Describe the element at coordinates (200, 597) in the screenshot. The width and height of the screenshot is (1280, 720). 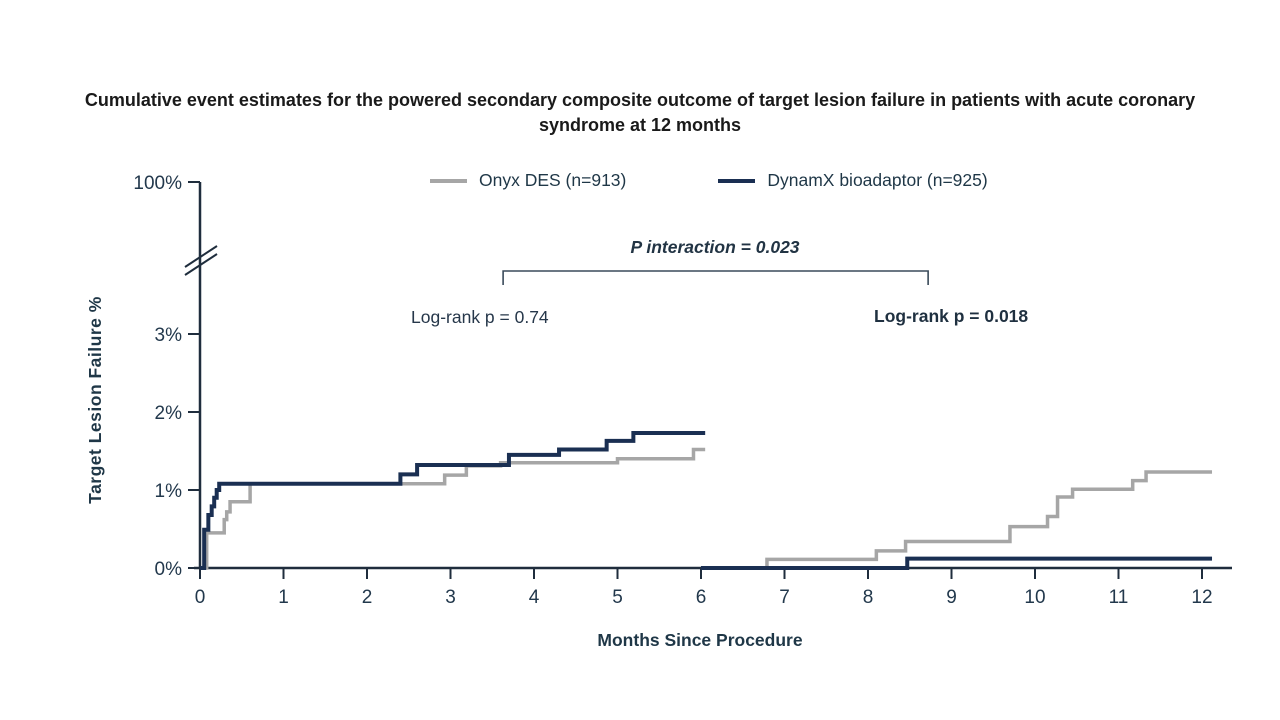
I see `x-tick-label: 0` at that location.